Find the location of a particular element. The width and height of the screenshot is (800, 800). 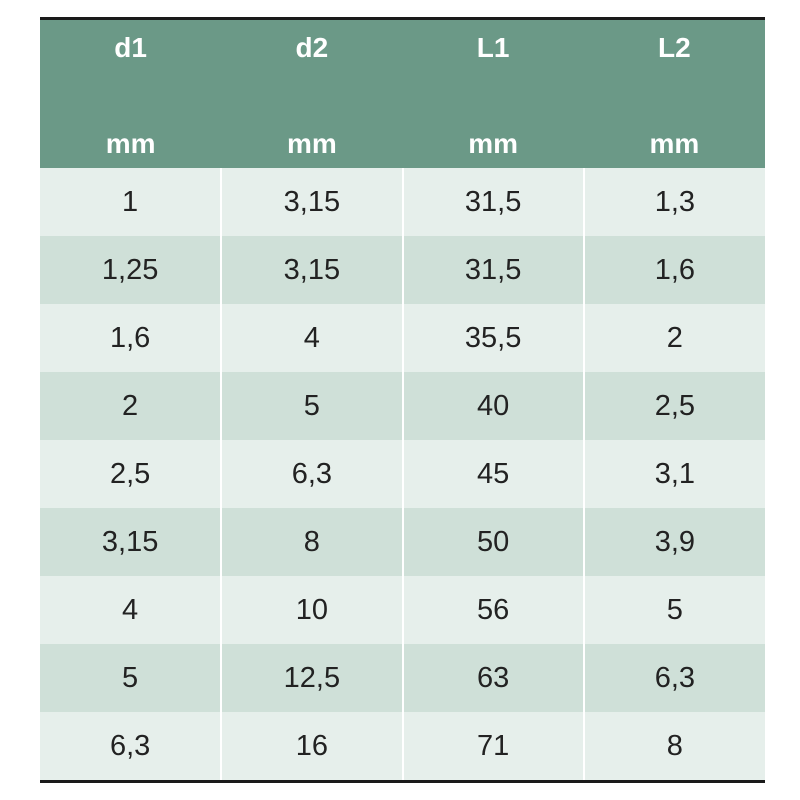

table-cell: 3,1 is located at coordinates (673, 474).